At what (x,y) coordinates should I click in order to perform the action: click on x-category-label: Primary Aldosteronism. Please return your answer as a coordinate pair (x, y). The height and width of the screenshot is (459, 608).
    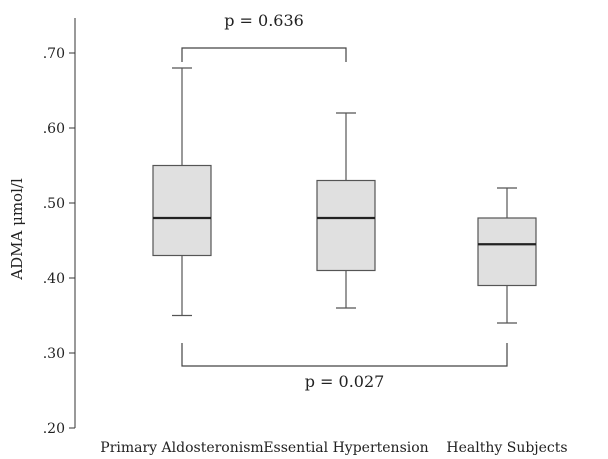
    Looking at the image, I should click on (181, 448).